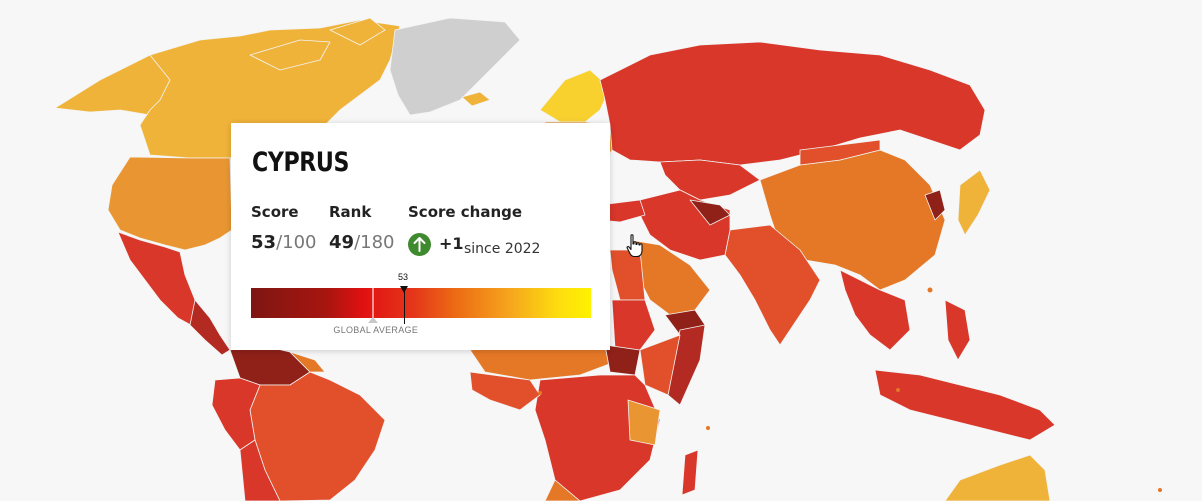  I want to click on country-west-africa, so click(505, 391).